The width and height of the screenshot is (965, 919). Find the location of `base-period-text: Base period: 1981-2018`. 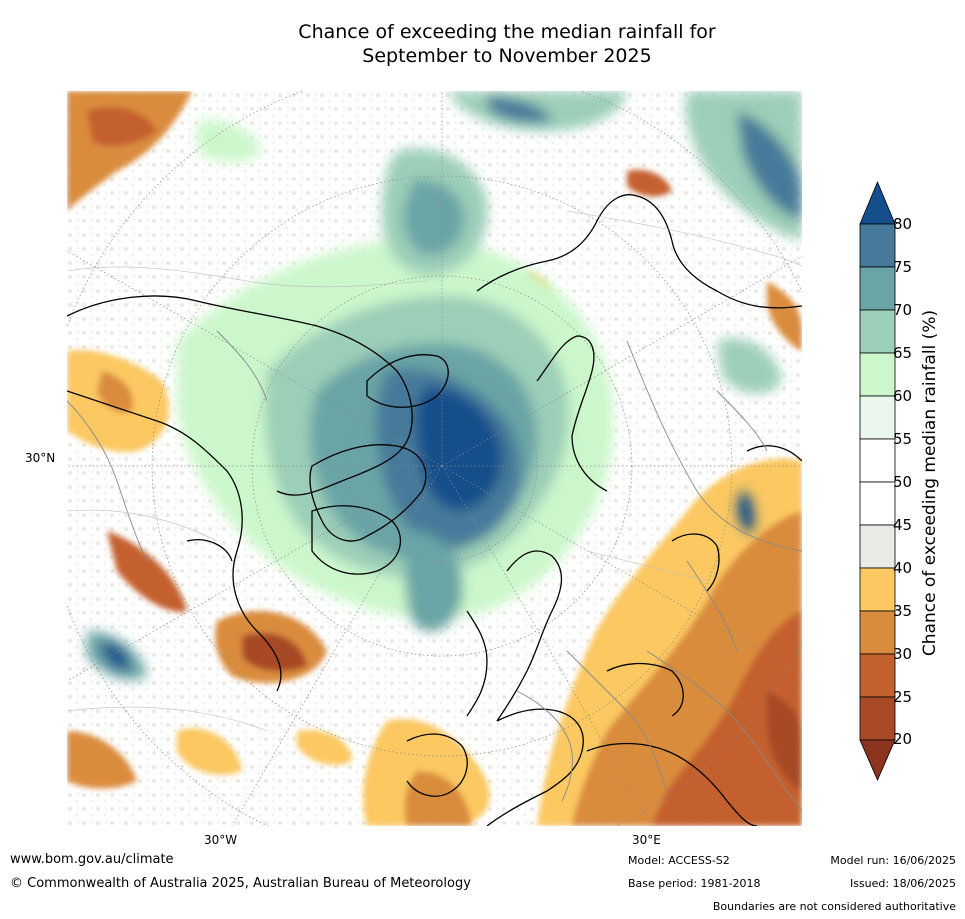

base-period-text: Base period: 1981-2018 is located at coordinates (694, 883).